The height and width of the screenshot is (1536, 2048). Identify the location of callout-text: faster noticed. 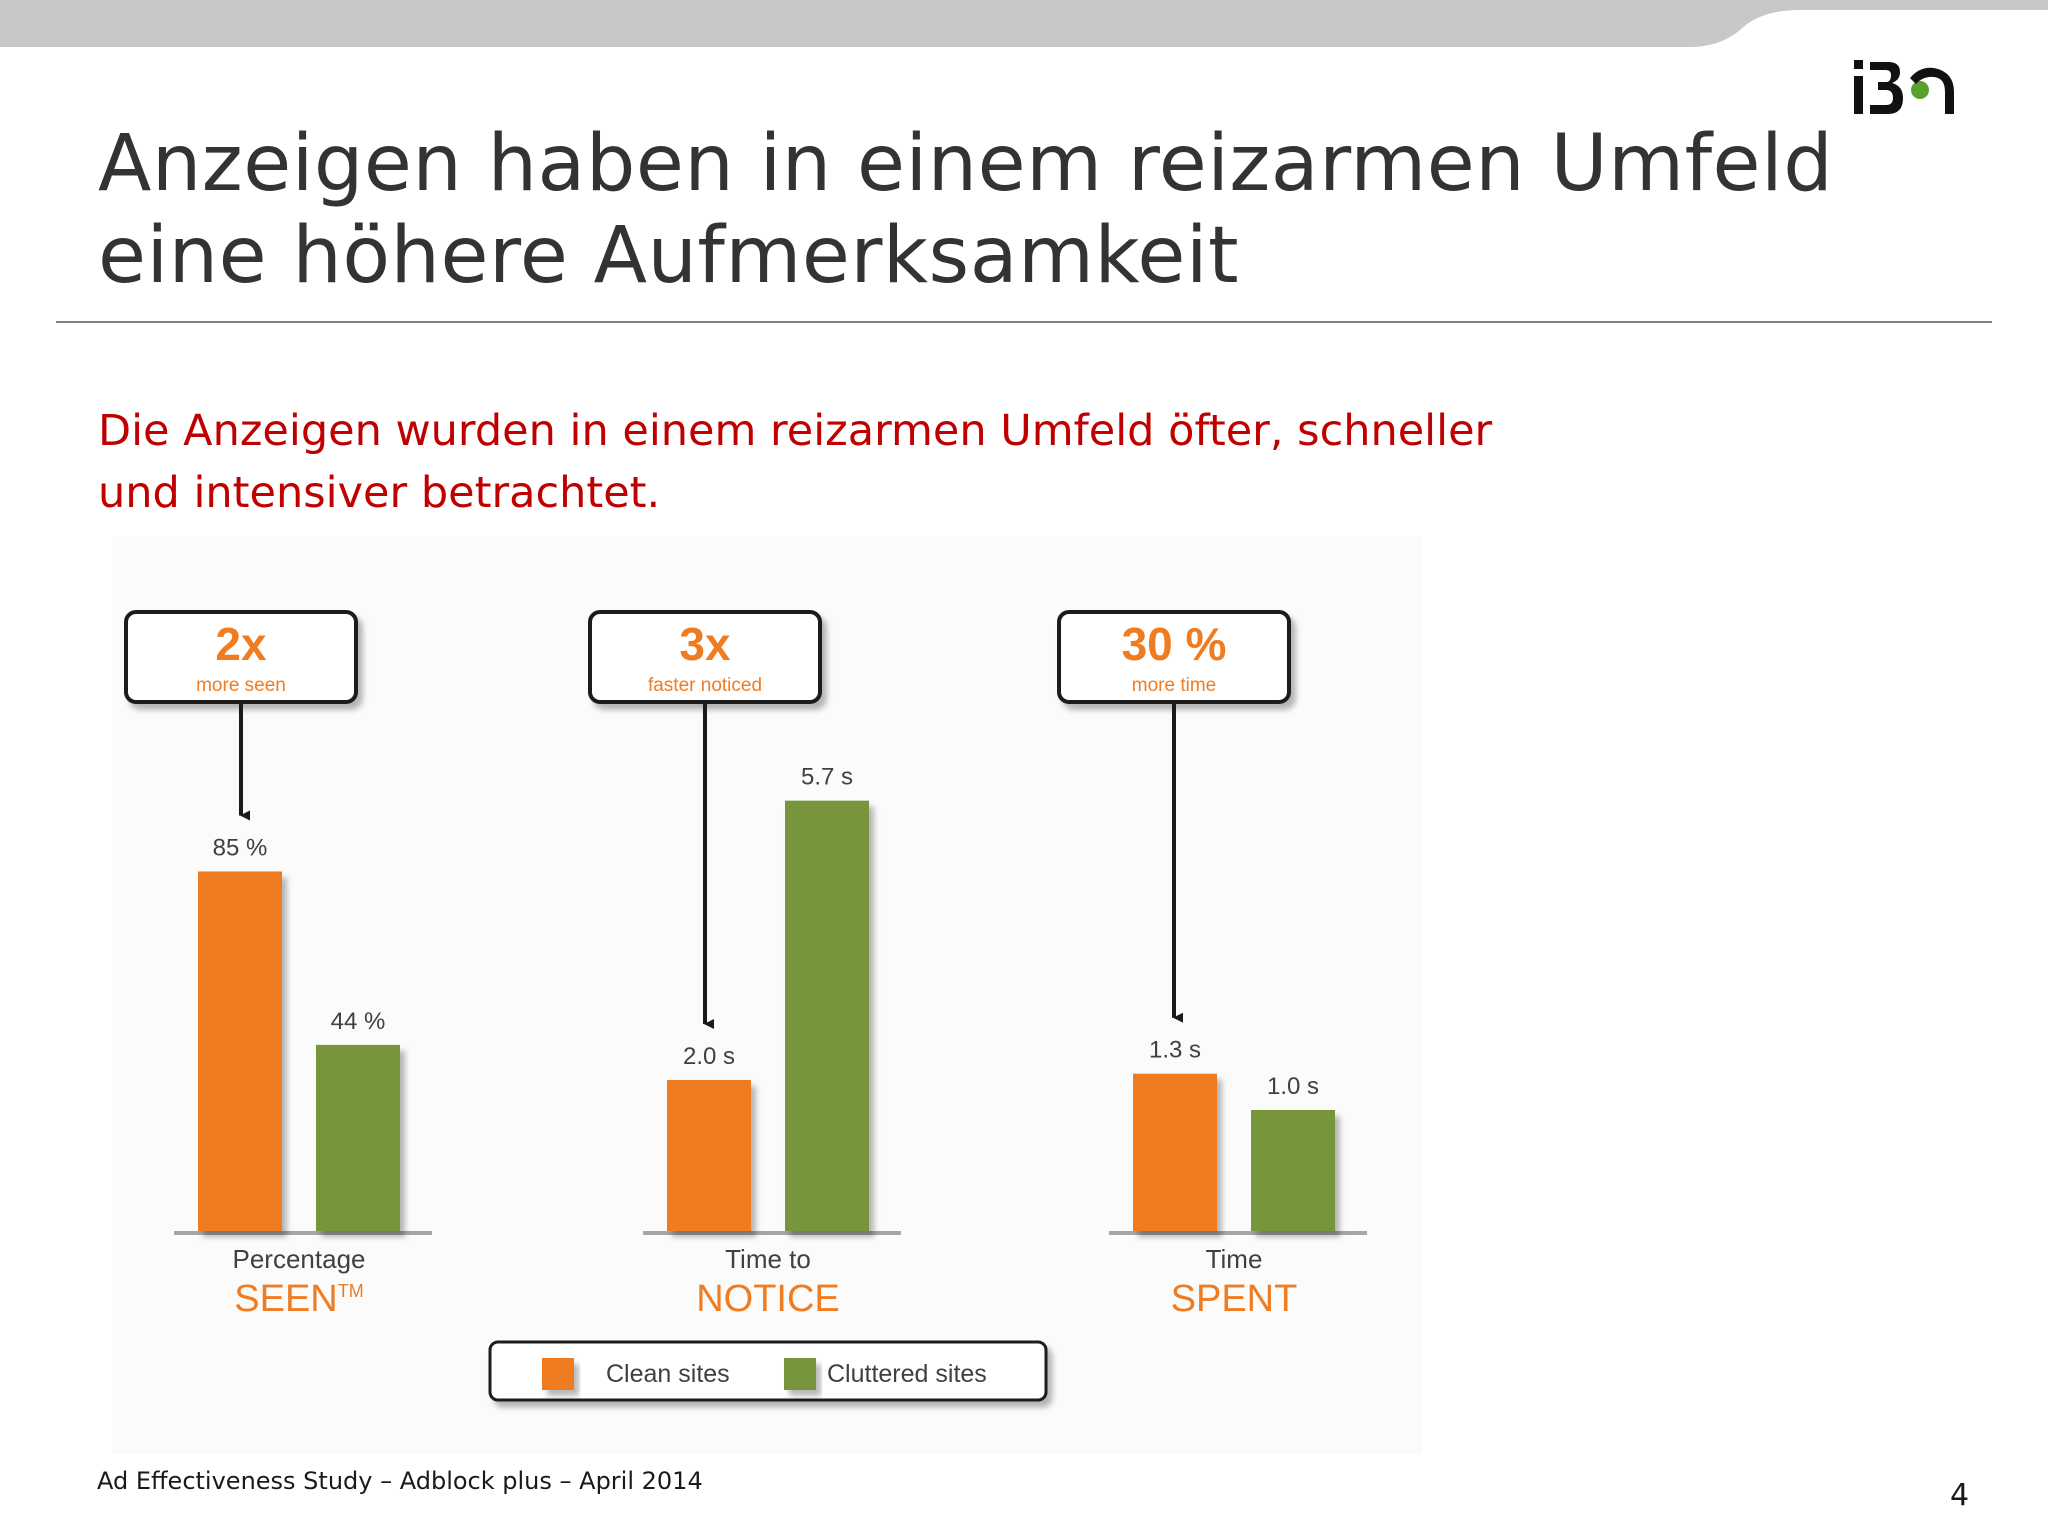
(705, 685).